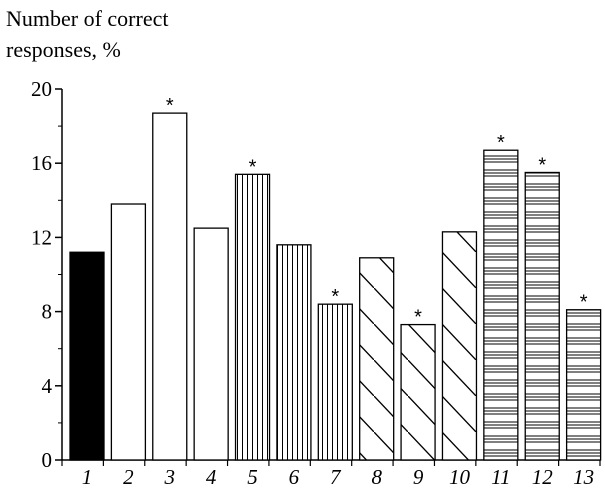 The image size is (605, 488). Describe the element at coordinates (47, 312) in the screenshot. I see `y-tick-label: 8` at that location.